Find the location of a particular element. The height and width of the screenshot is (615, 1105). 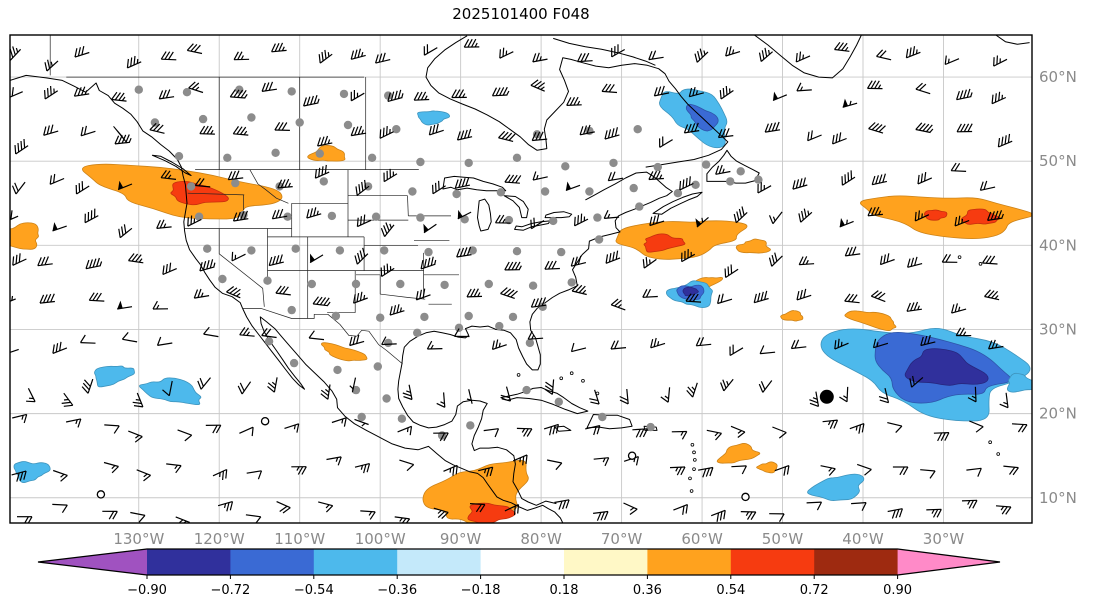

lat-tick-label: 40°N is located at coordinates (1058, 245).